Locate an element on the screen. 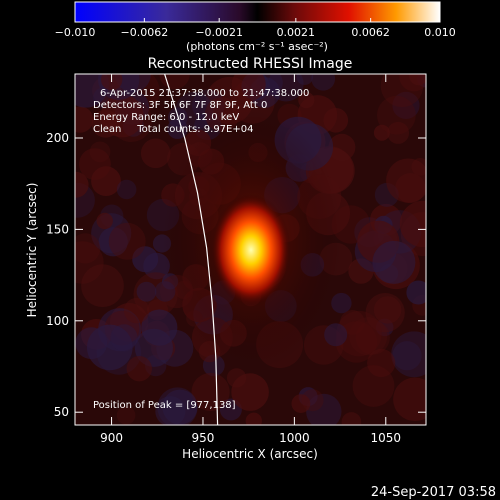 The height and width of the screenshot is (500, 500). colorbar-tick-label: 0.0062 is located at coordinates (370, 32).